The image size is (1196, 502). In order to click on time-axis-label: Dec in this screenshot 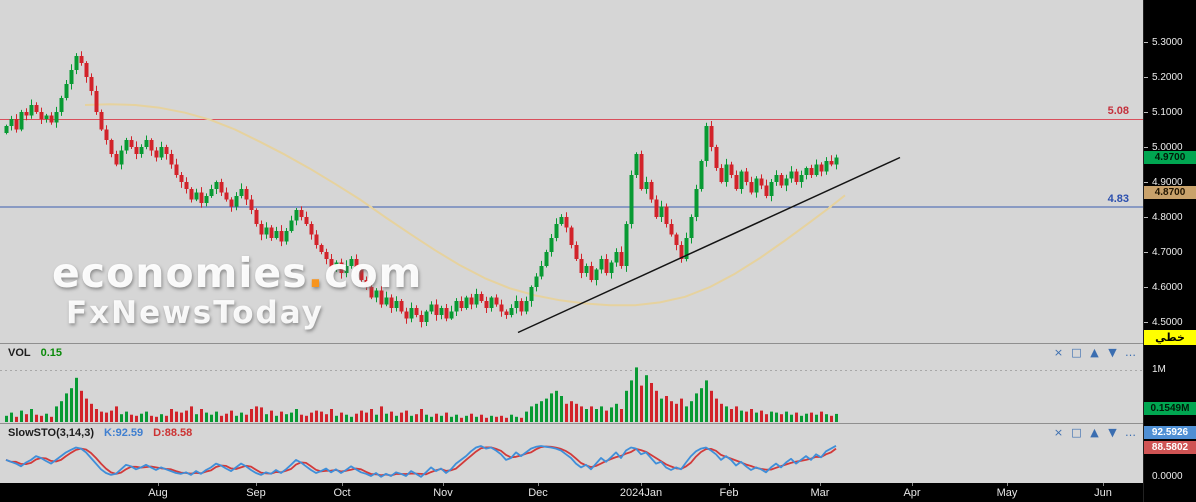, I will do `click(538, 493)`.